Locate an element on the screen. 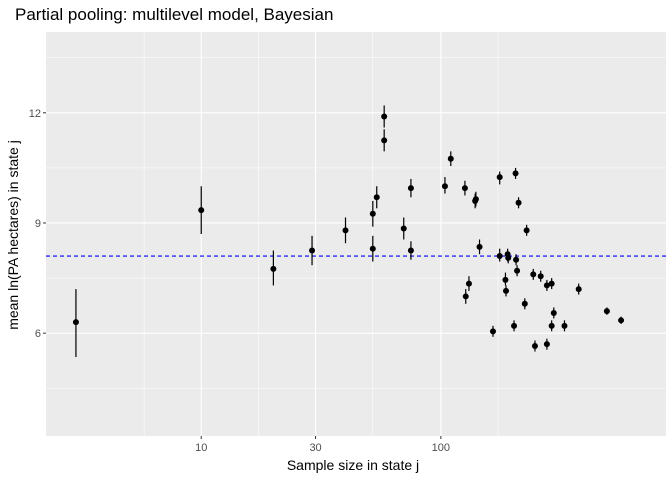 The width and height of the screenshot is (672, 480). x-axis-title: Sample size in state j is located at coordinates (353, 465).